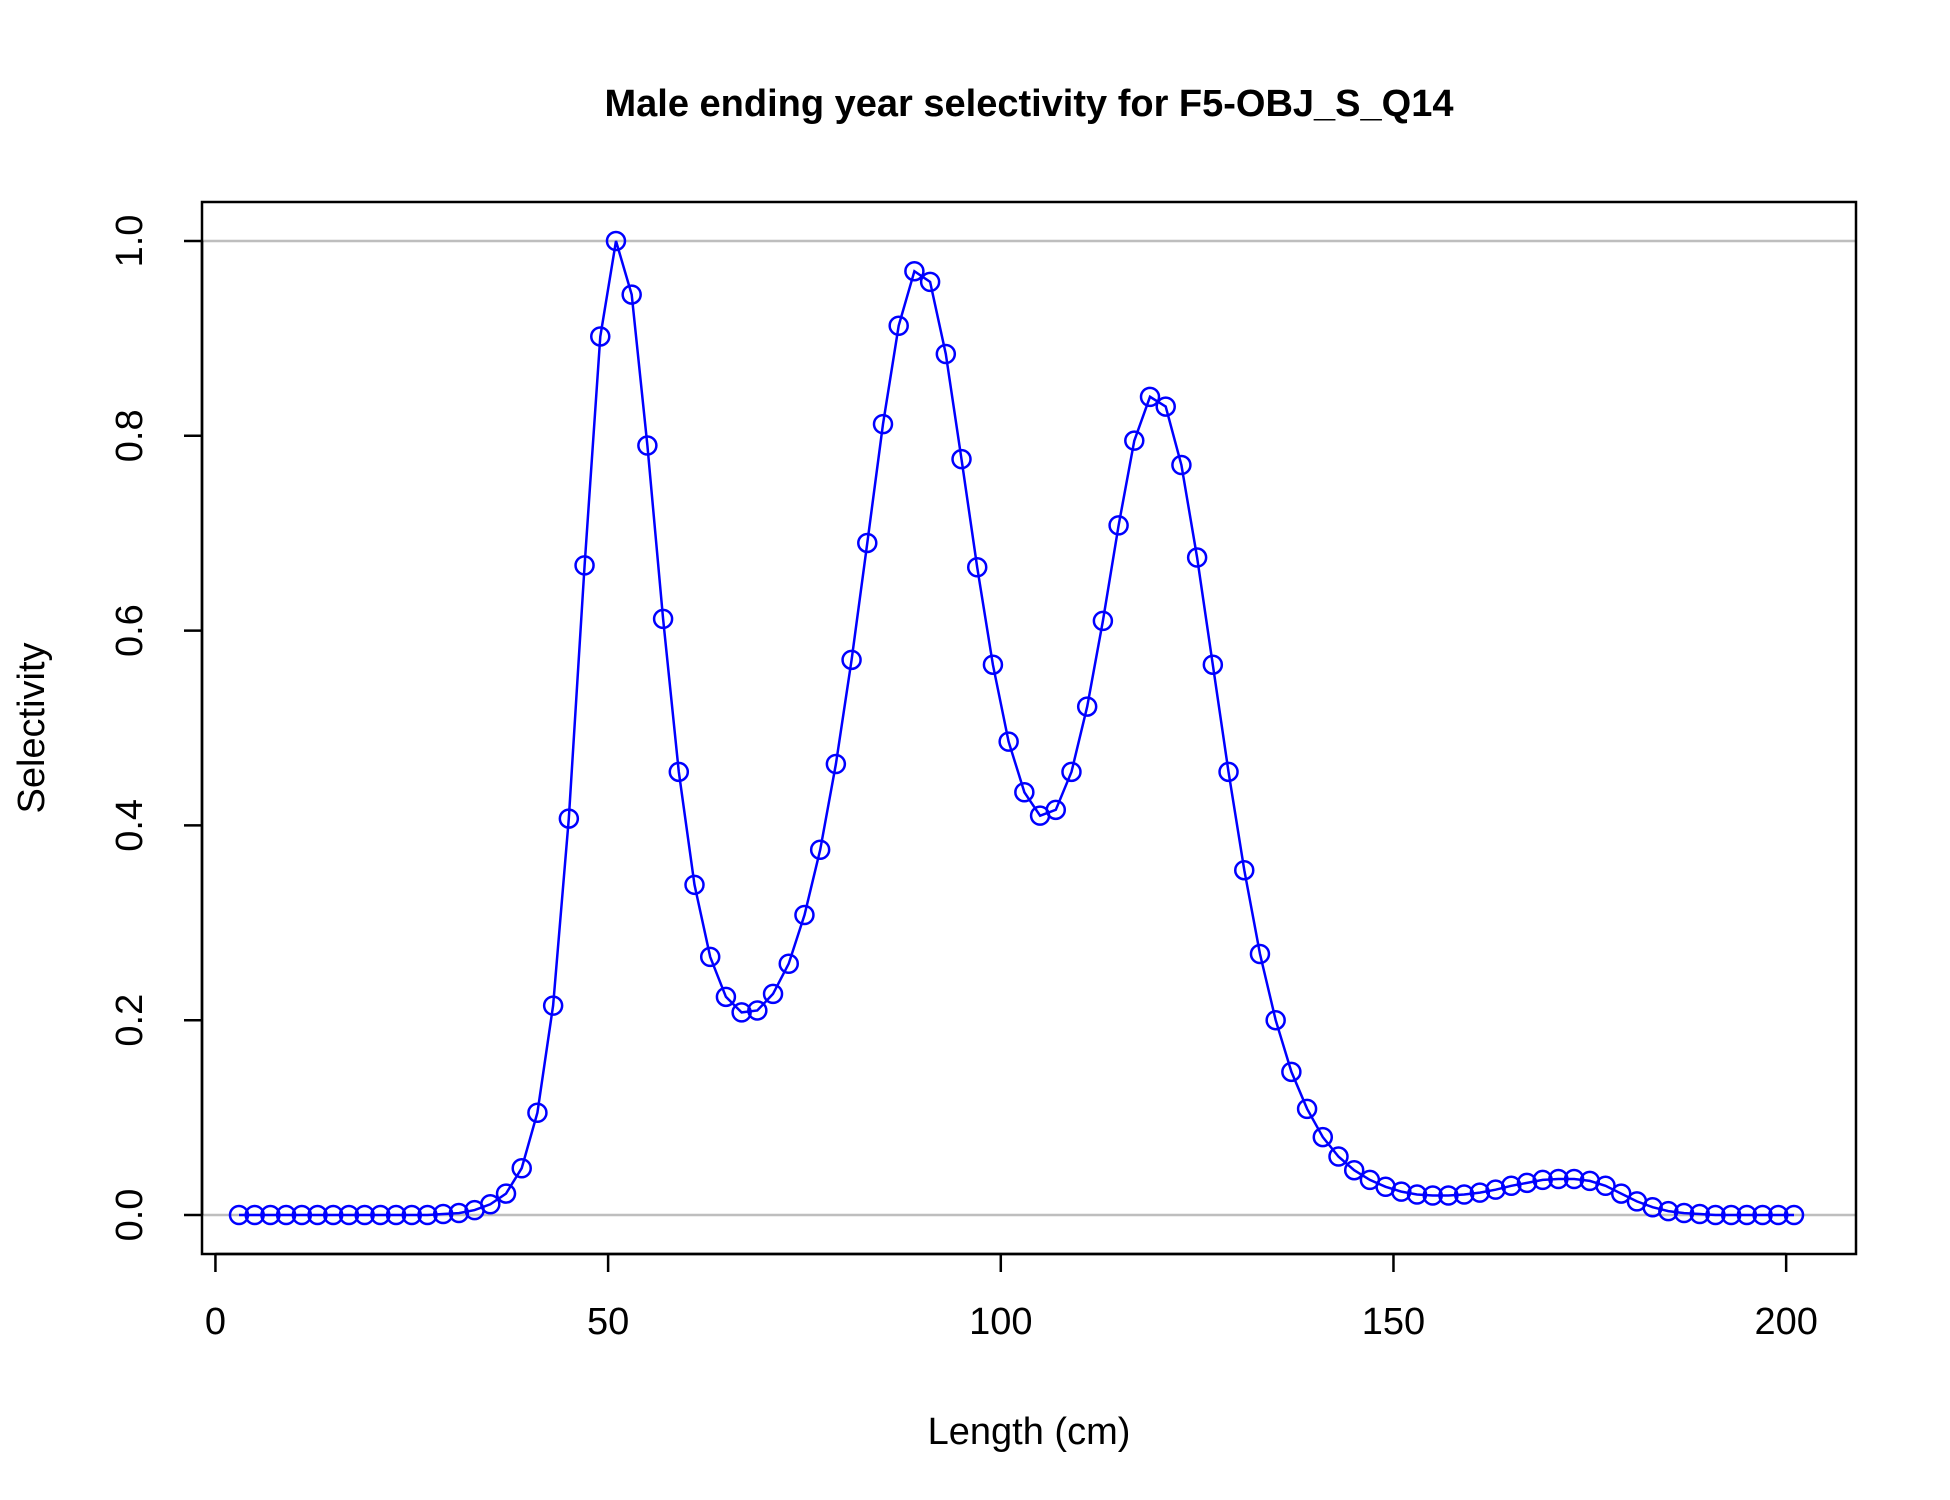 The width and height of the screenshot is (1950, 1500). What do you see at coordinates (215, 1322) in the screenshot?
I see `x-tick-label: 0` at bounding box center [215, 1322].